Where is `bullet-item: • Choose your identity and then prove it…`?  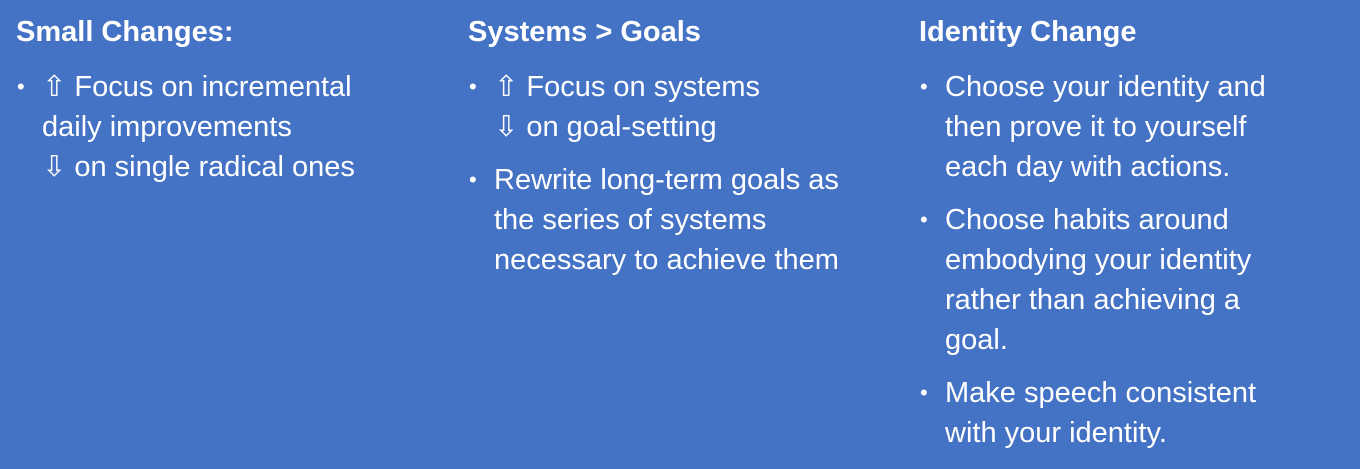
bullet-item: • Choose your identity and then prove it… is located at coordinates (1134, 127).